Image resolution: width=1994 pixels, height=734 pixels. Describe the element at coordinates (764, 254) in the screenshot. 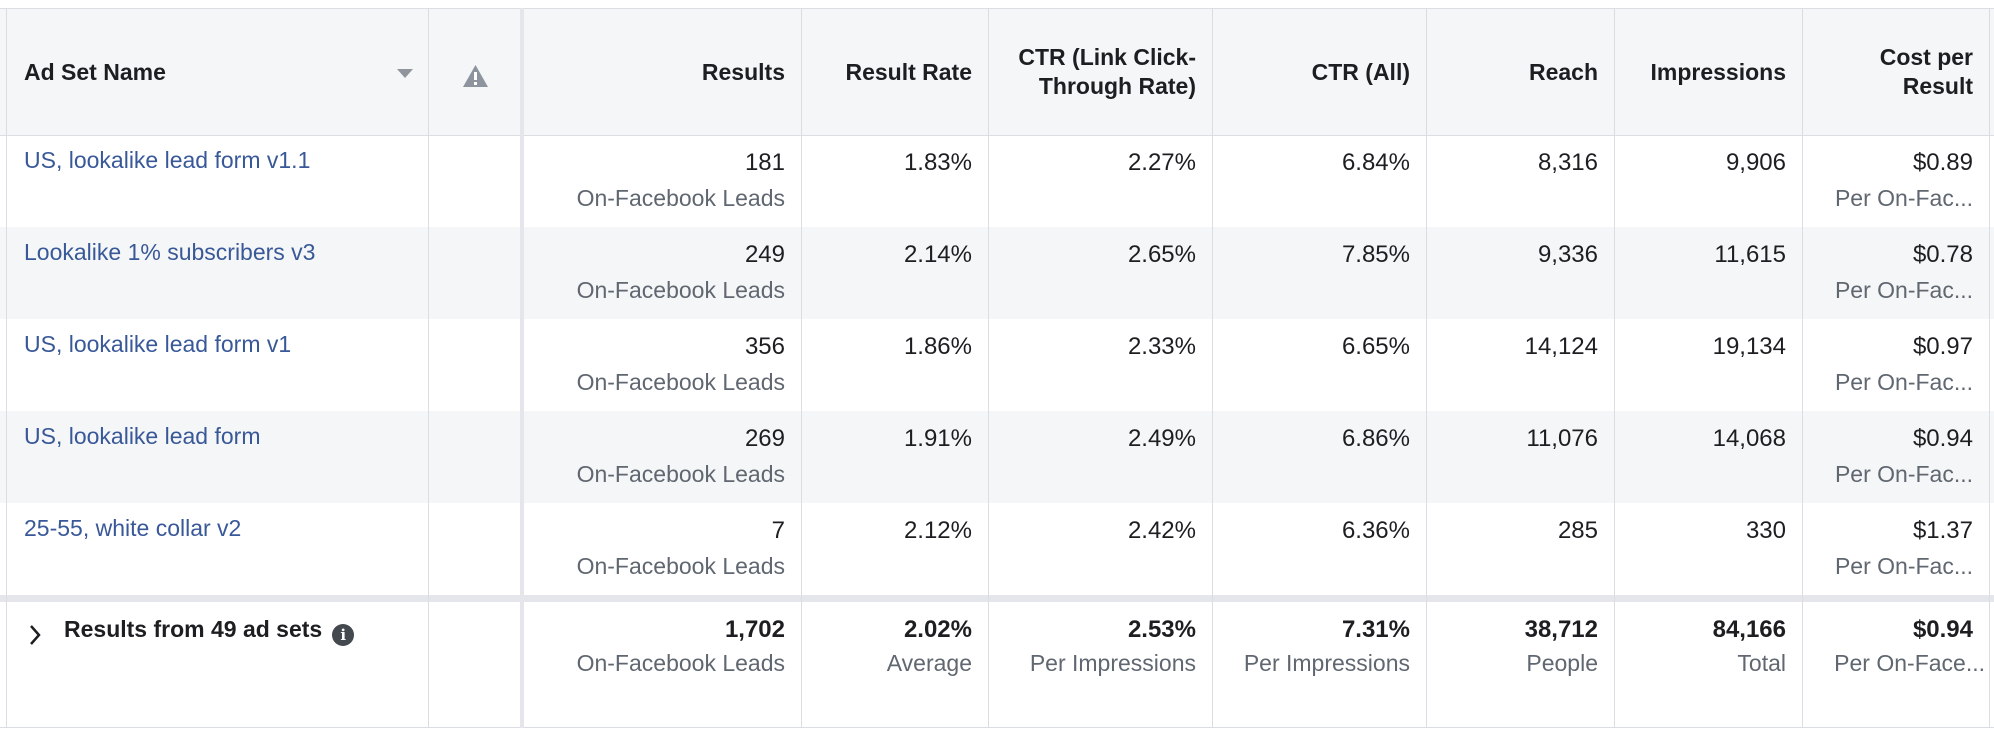

I see `results-value: 249` at that location.